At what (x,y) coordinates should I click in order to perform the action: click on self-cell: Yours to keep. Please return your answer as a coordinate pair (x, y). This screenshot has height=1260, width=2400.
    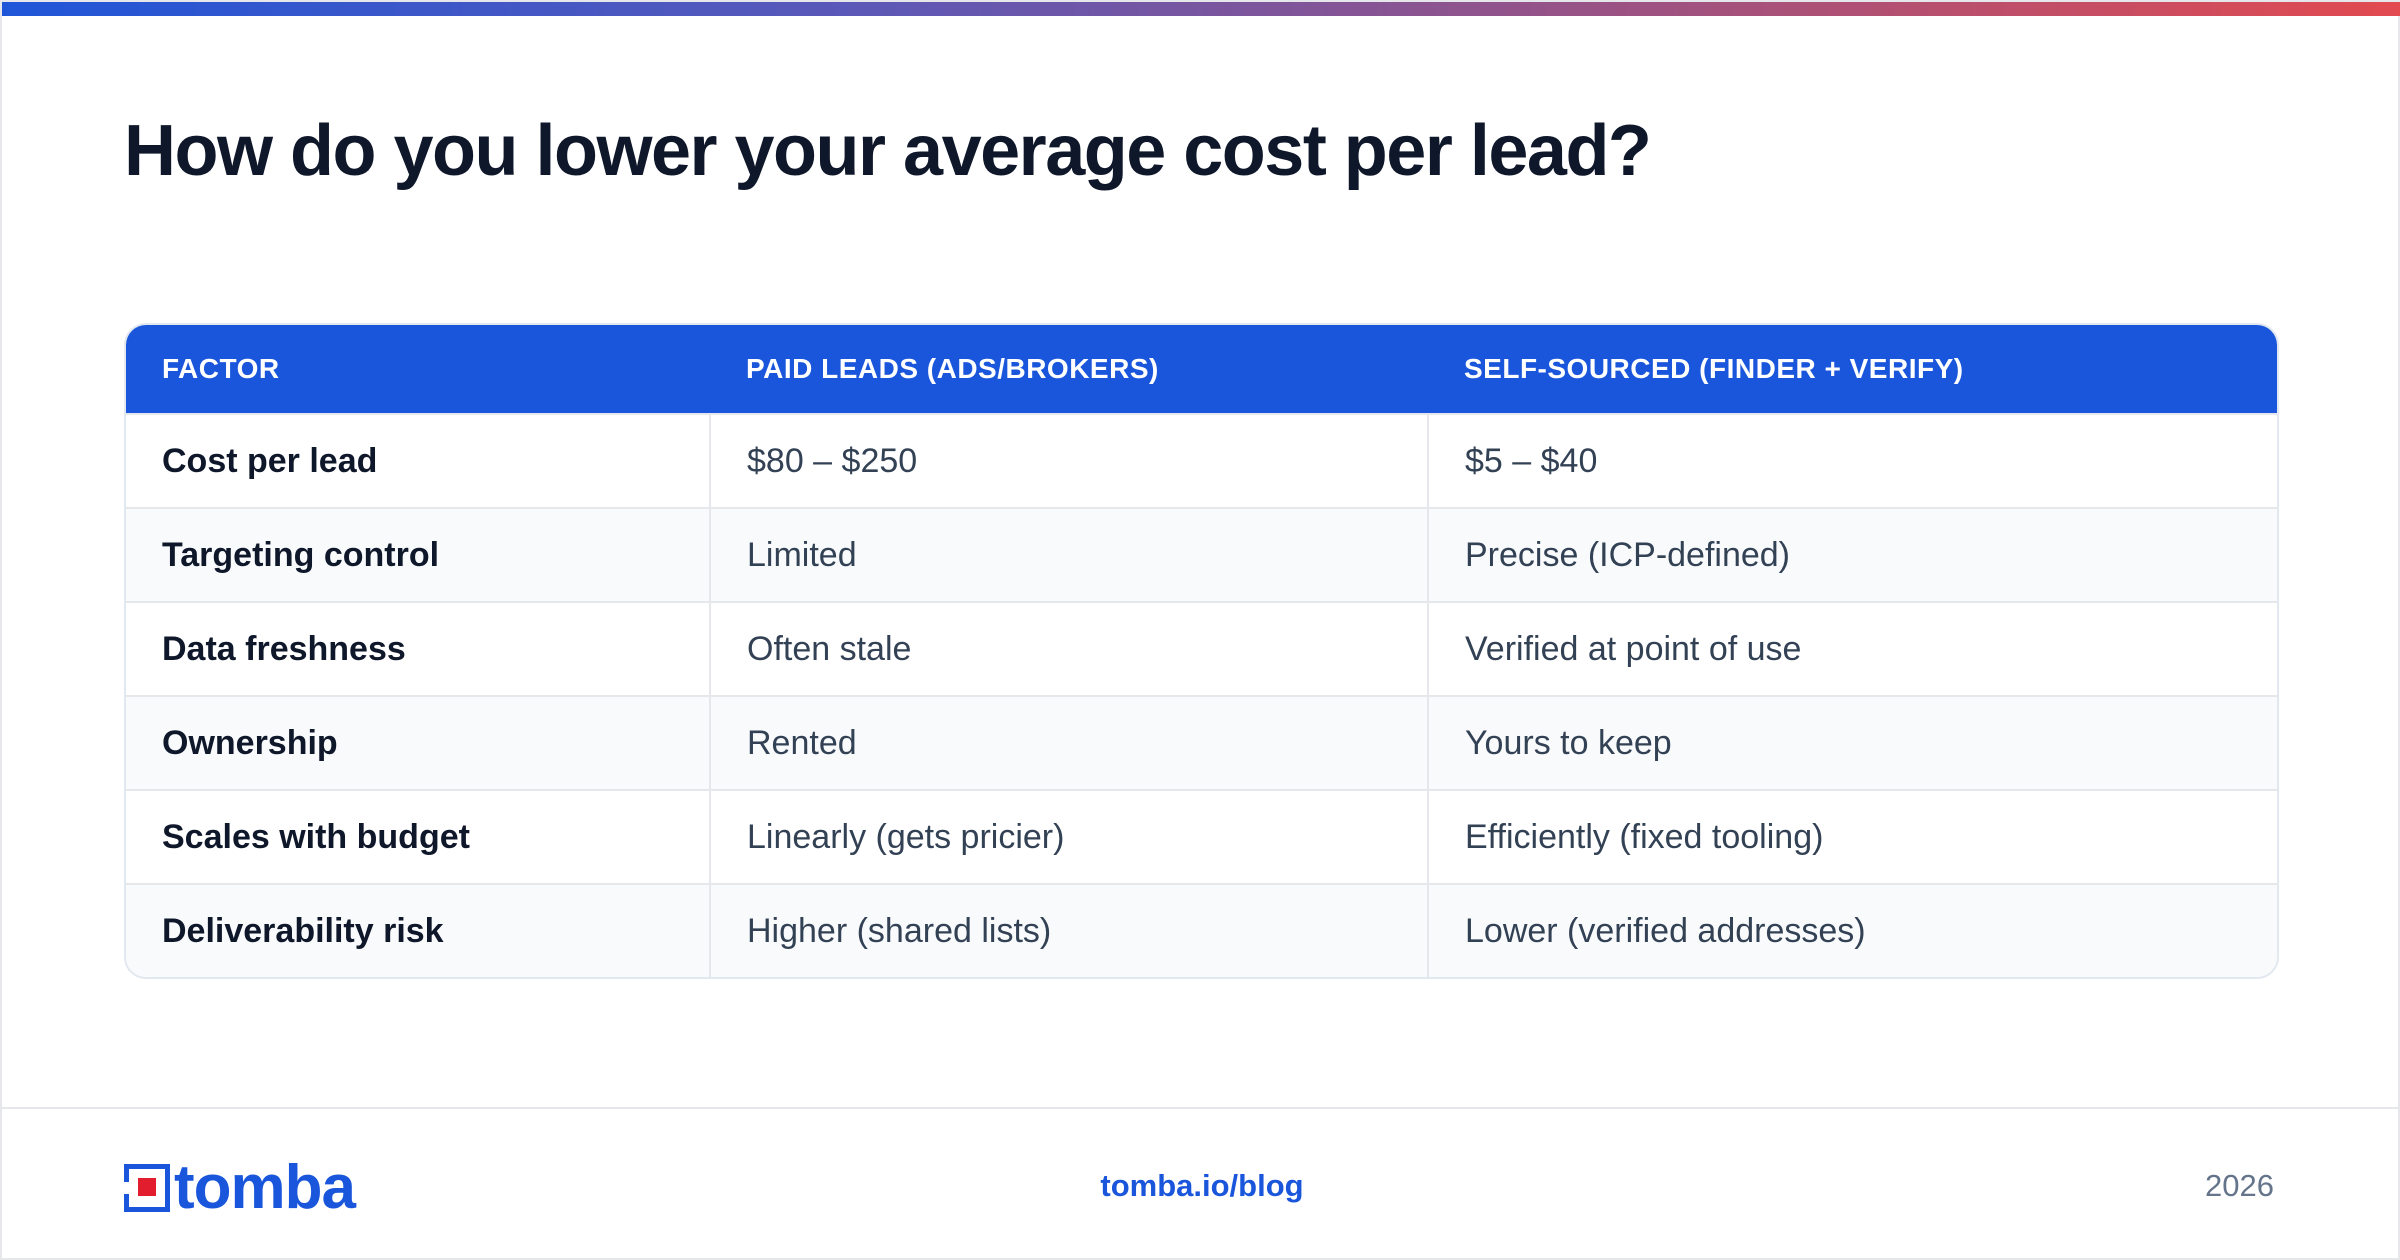
    Looking at the image, I should click on (1852, 742).